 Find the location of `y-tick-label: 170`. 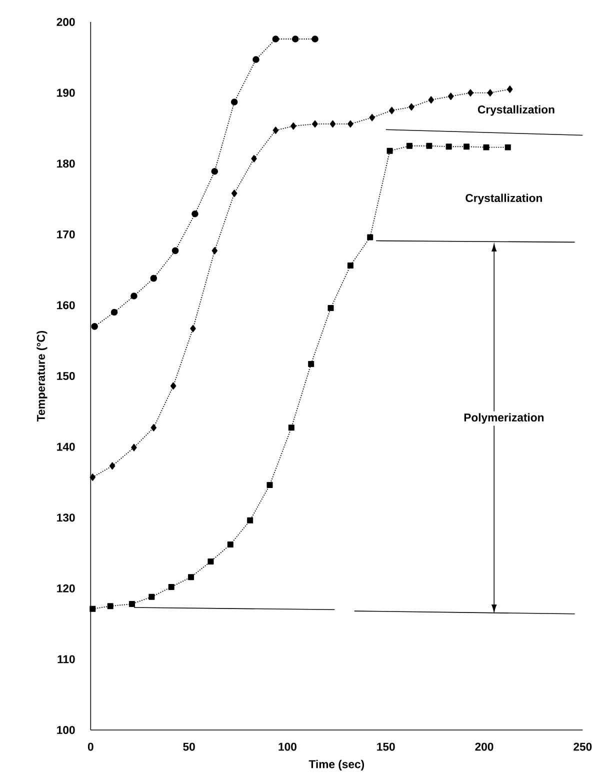

y-tick-label: 170 is located at coordinates (66, 234).